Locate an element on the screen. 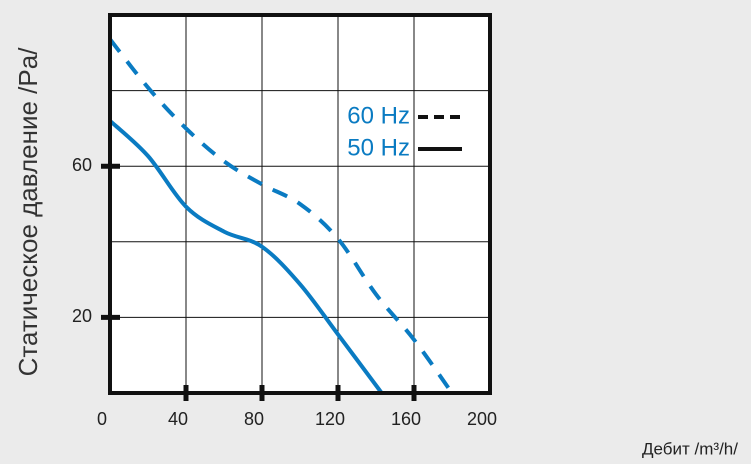 This screenshot has height=464, width=751. y-axis-label: Статическое давление /Pa/ is located at coordinates (28, 212).